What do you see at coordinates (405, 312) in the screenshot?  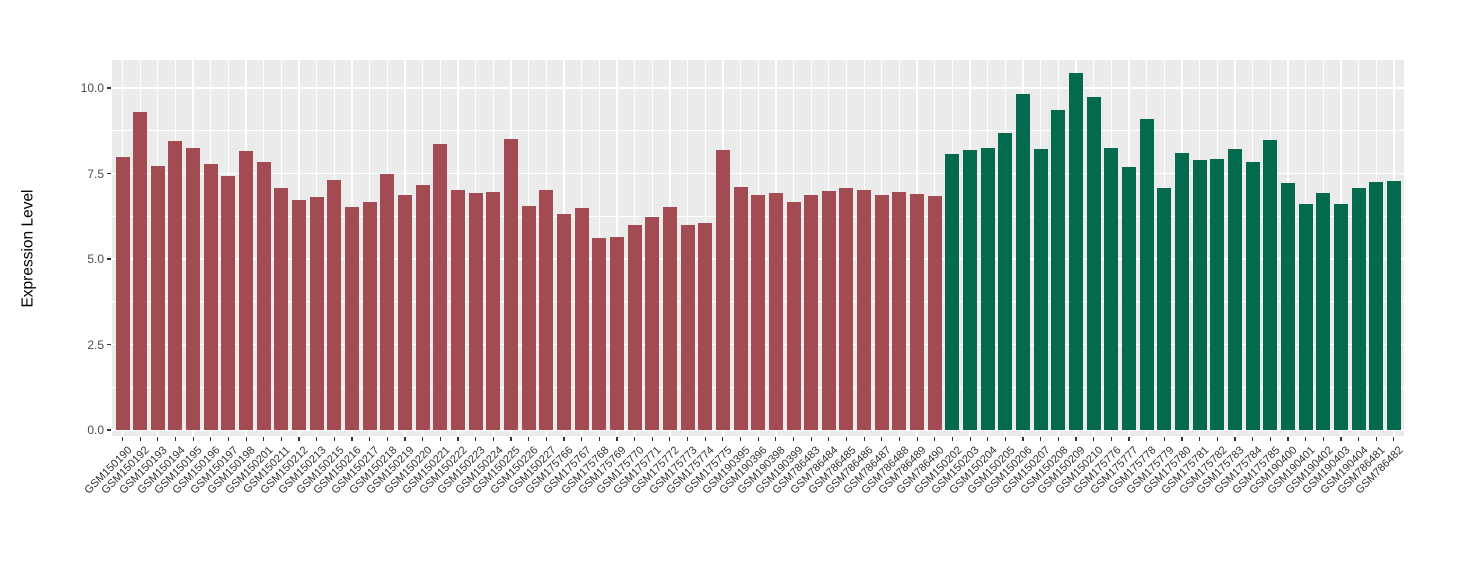 I see `bar-GSM150219` at bounding box center [405, 312].